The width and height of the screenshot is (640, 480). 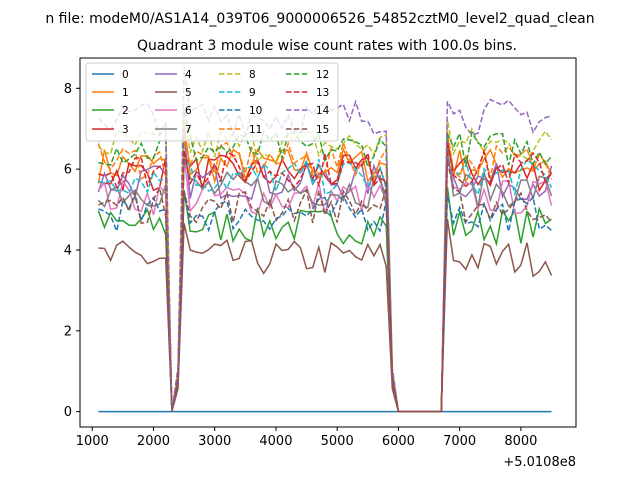 I want to click on x-tick-label: 7000, so click(x=459, y=441).